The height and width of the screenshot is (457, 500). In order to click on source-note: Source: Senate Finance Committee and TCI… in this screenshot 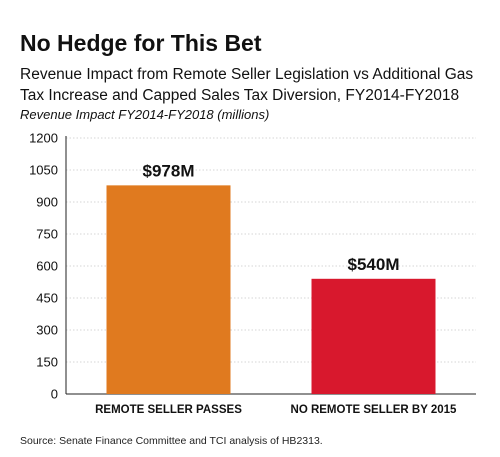, I will do `click(171, 441)`.